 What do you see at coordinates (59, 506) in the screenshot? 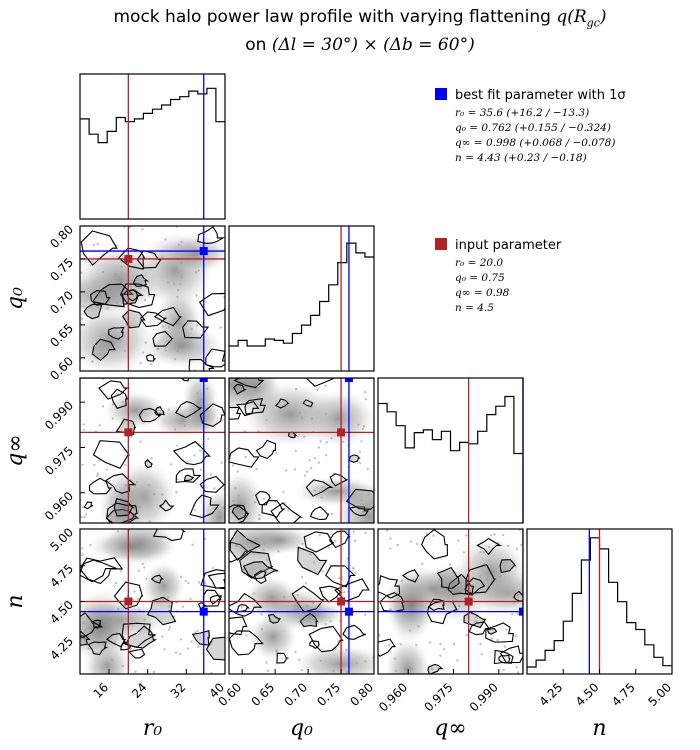
I see `y-tick-label: 0.960` at bounding box center [59, 506].